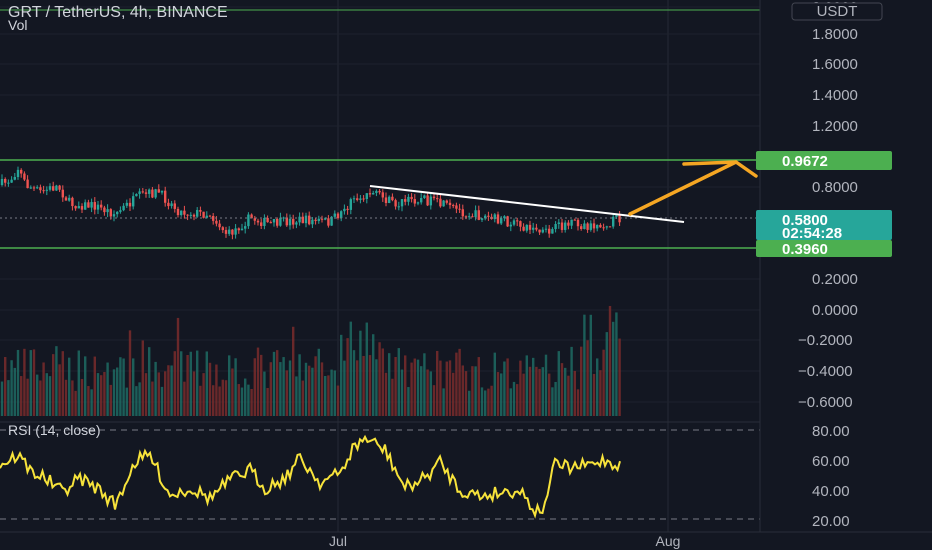 This screenshot has width=932, height=550. What do you see at coordinates (118, 12) in the screenshot?
I see `symbol-title: GRT / TetherUS, 4h, BINANCE` at bounding box center [118, 12].